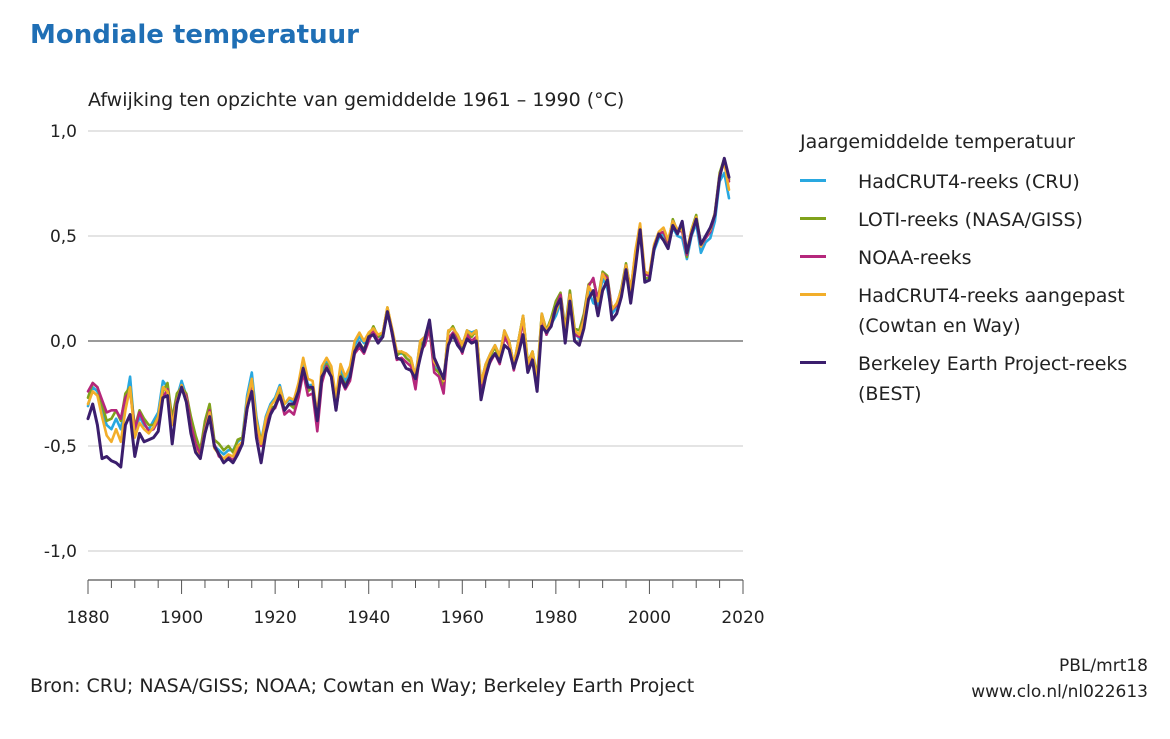  Describe the element at coordinates (555, 618) in the screenshot. I see `x-tick-label: 1980` at that location.